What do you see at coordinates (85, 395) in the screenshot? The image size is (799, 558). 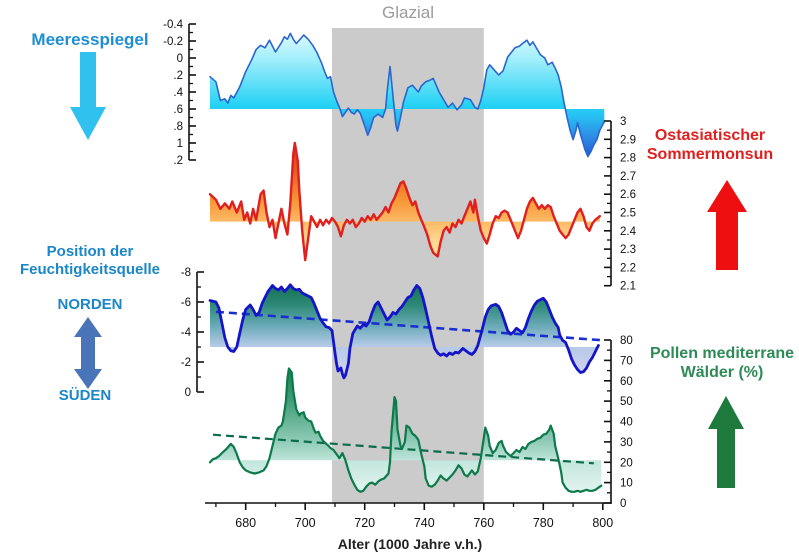 I see `sueden-label: SÜDEN` at bounding box center [85, 395].